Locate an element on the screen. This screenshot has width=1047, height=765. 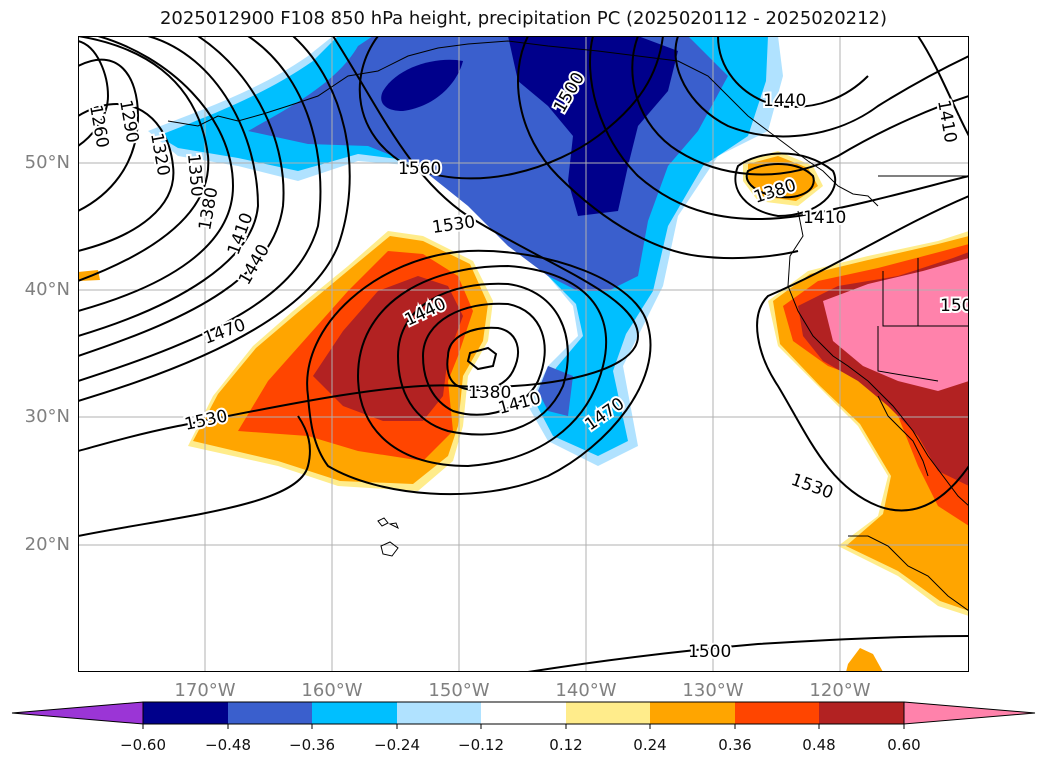
contour-1500-south is located at coordinates (748, 653).